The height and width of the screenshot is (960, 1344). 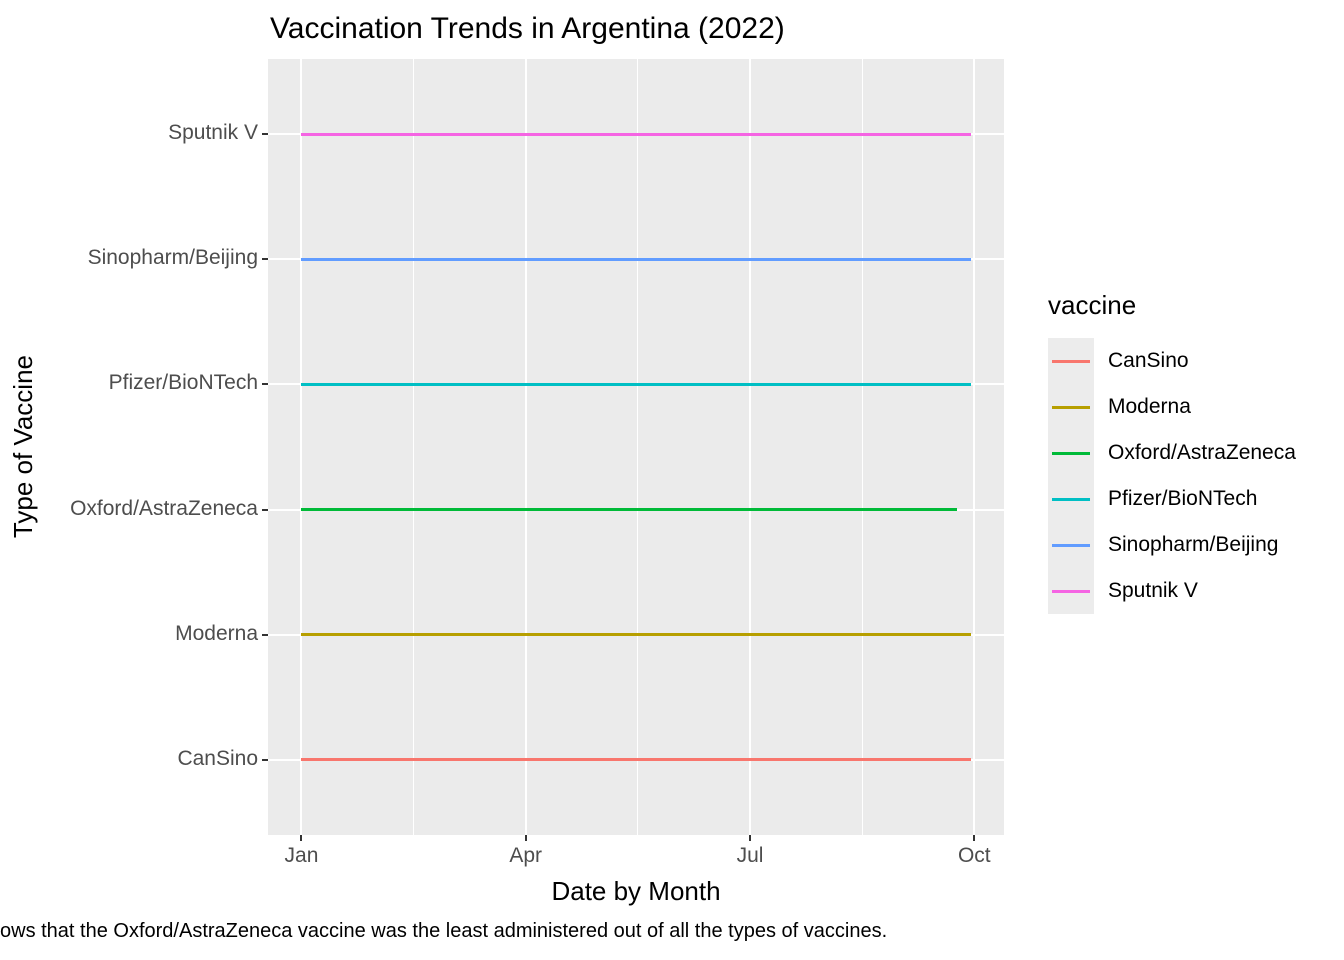 What do you see at coordinates (1149, 406) in the screenshot?
I see `legend-label: Moderna` at bounding box center [1149, 406].